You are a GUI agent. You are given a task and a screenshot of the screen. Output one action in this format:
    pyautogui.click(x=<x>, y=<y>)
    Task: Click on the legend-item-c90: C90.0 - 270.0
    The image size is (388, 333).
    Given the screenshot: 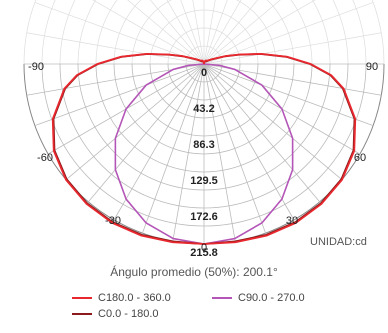 What is the action you would take?
    pyautogui.click(x=258, y=298)
    